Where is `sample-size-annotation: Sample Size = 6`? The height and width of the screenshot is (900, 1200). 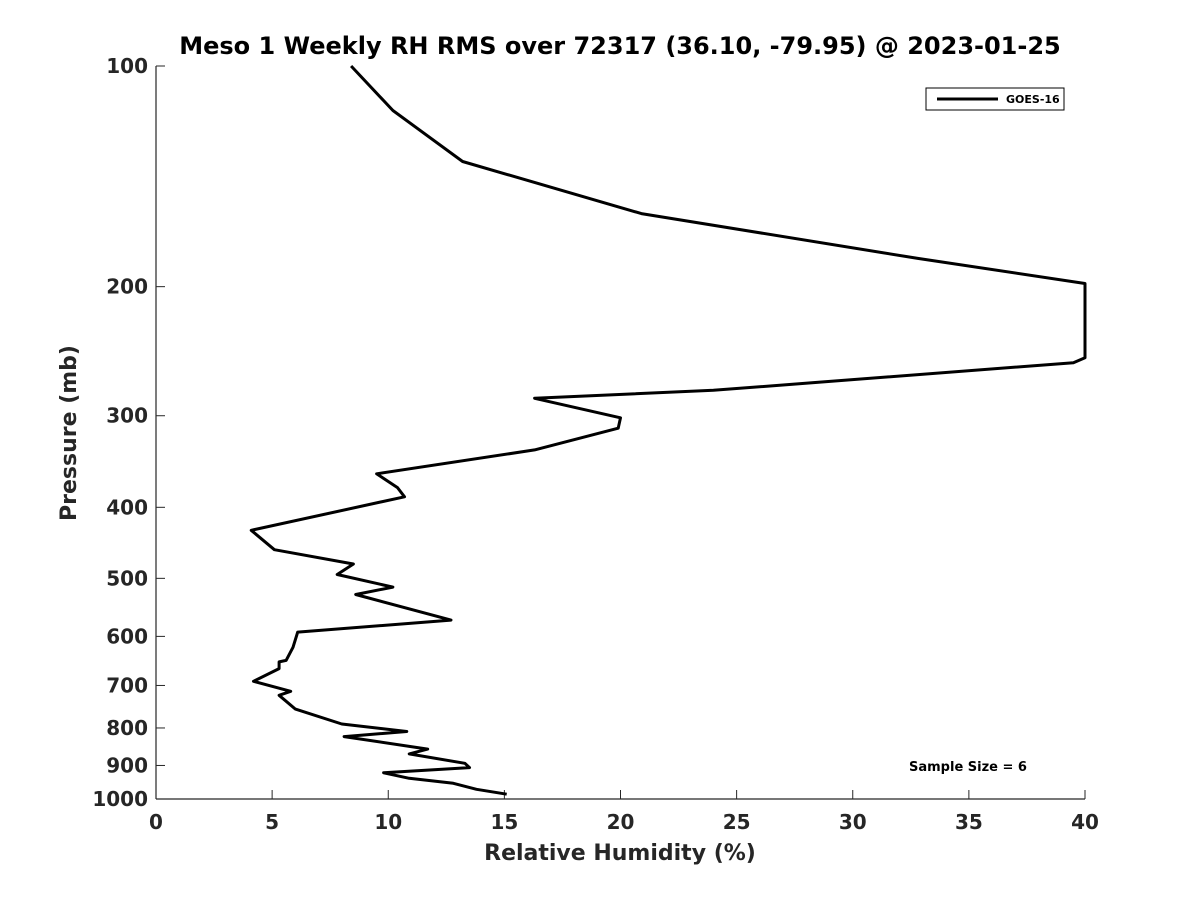 sample-size-annotation: Sample Size = 6 is located at coordinates (968, 767).